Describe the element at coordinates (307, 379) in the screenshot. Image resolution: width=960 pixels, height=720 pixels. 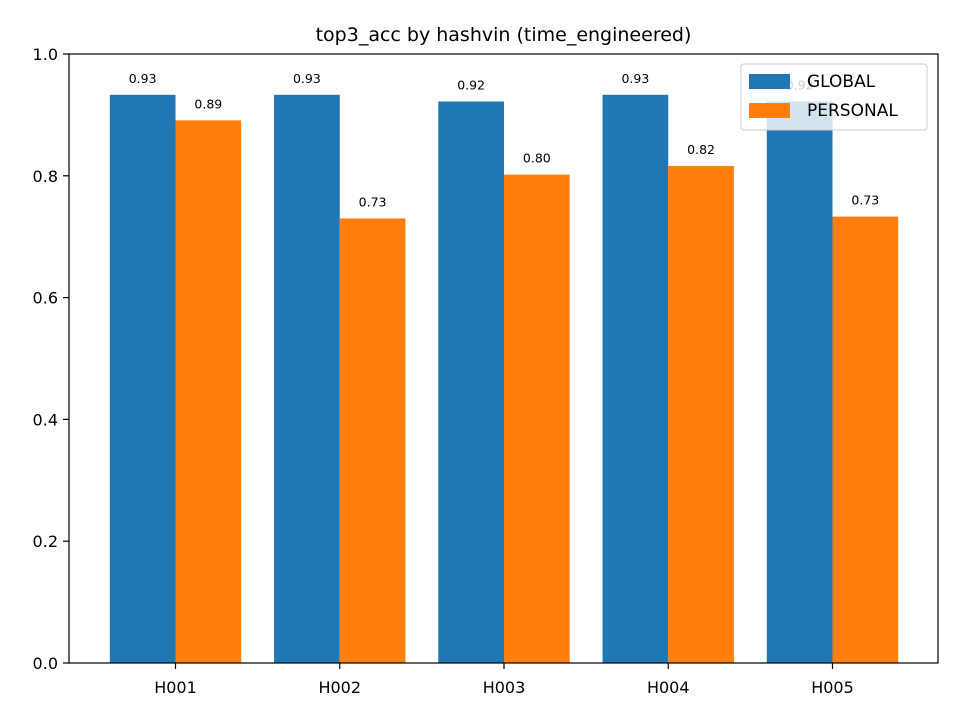
I see `bar-global-h002` at that location.